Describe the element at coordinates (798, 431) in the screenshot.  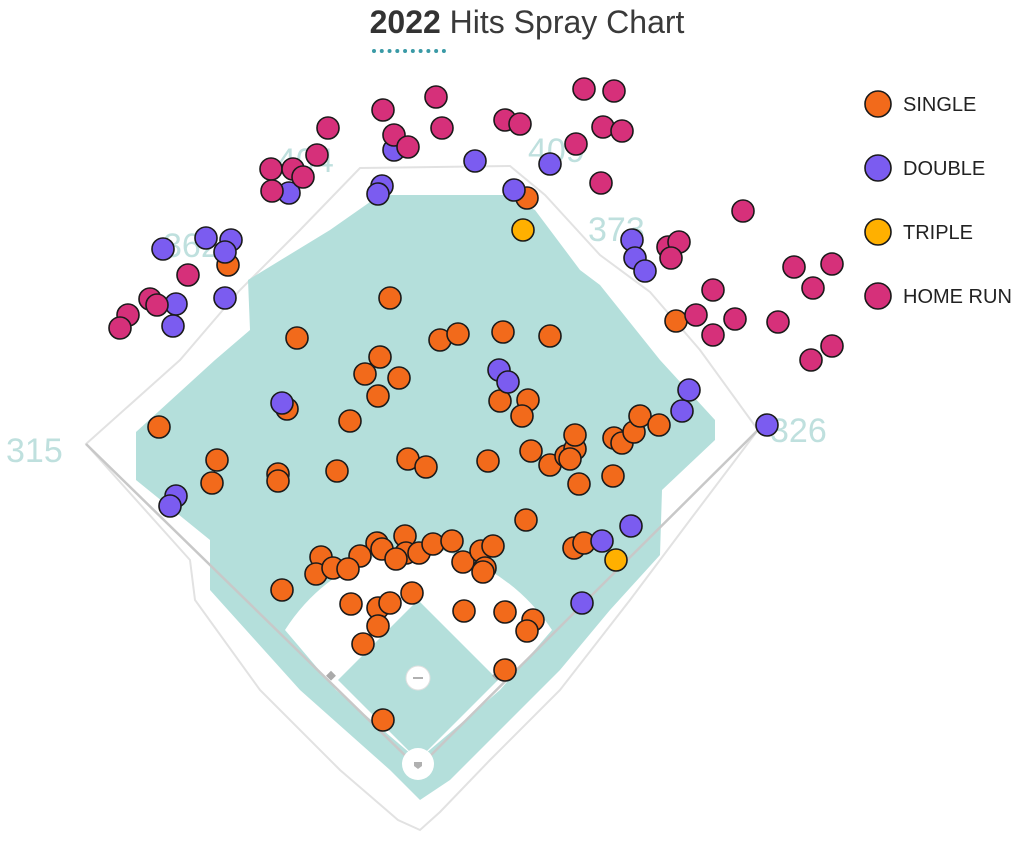
I see `distance-right-line: 326` at that location.